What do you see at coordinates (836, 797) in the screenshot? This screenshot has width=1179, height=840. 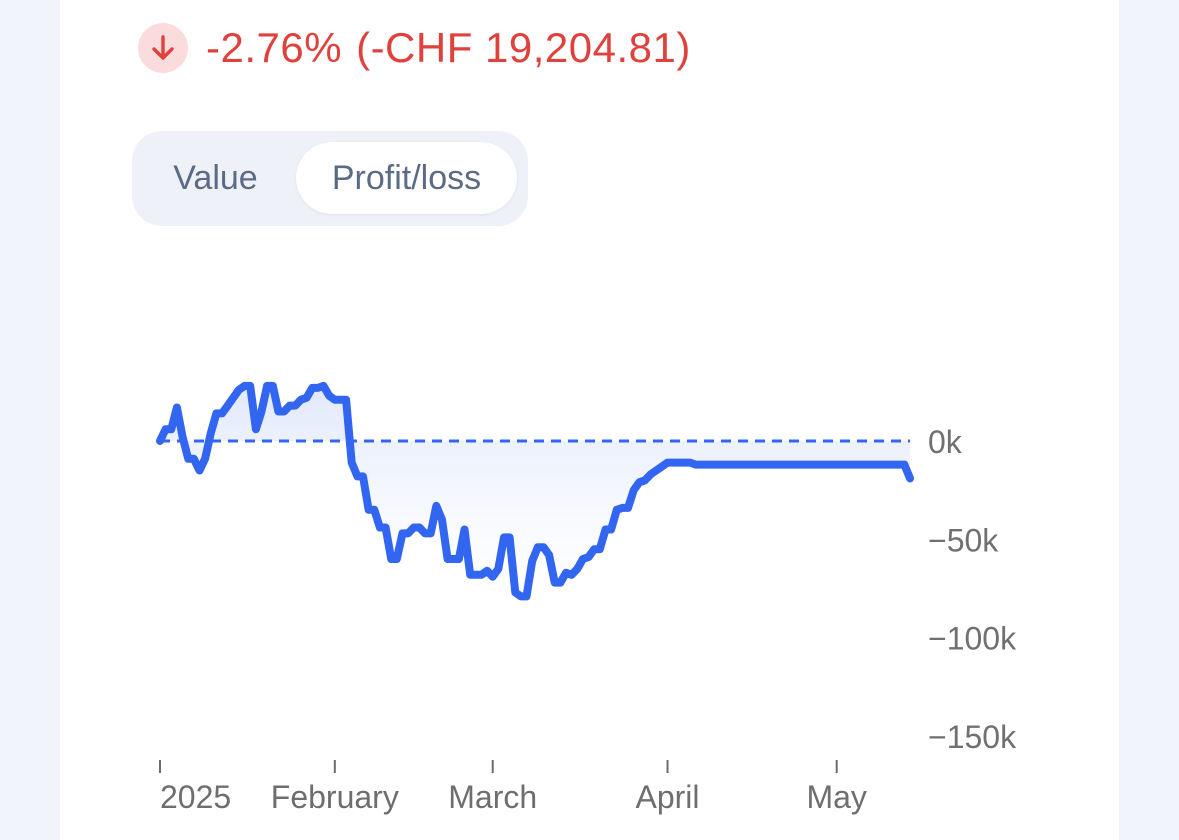 I see `x-tick-label: May` at bounding box center [836, 797].